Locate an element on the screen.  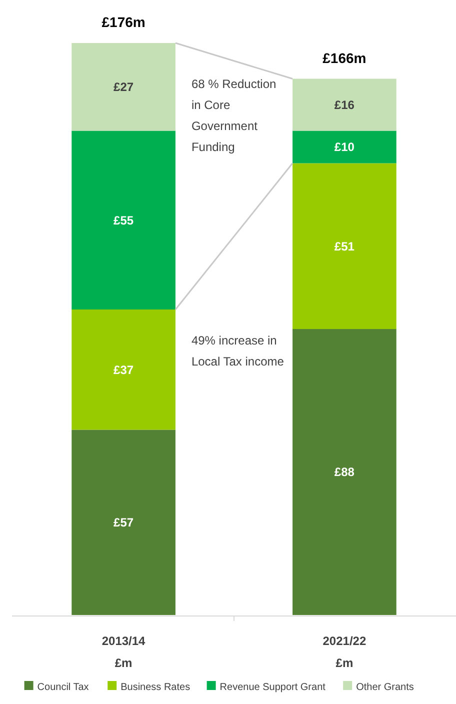
data-label: £16 is located at coordinates (344, 105).